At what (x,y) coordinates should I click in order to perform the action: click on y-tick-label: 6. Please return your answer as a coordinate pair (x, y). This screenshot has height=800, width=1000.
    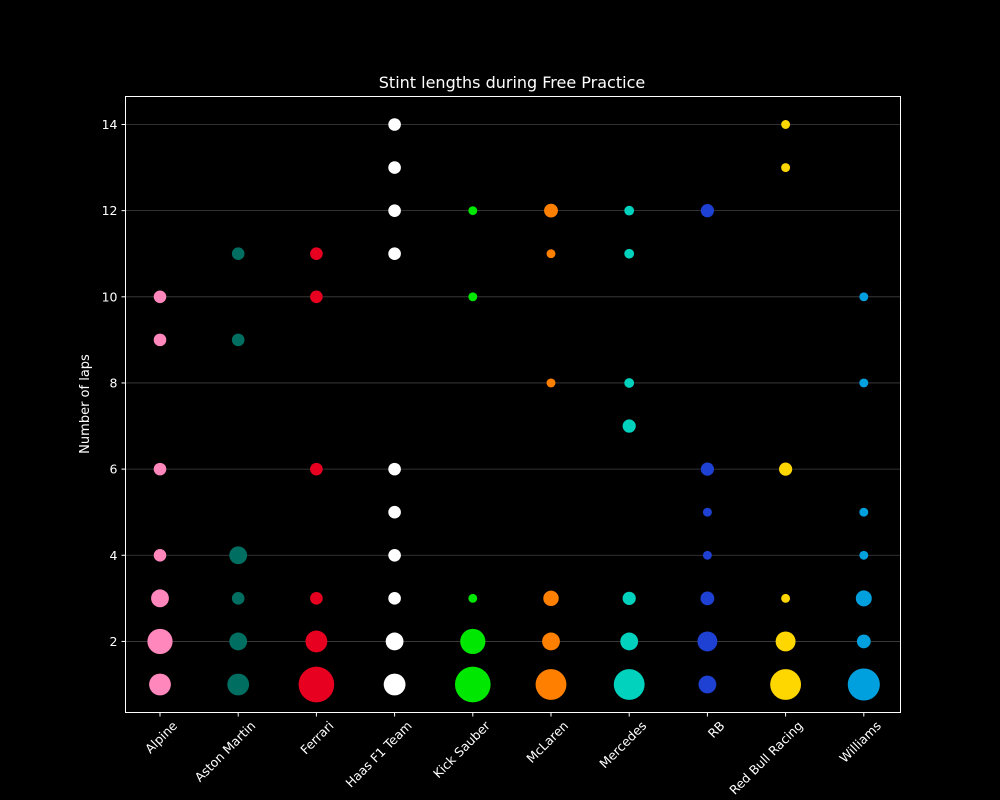
    Looking at the image, I should click on (114, 469).